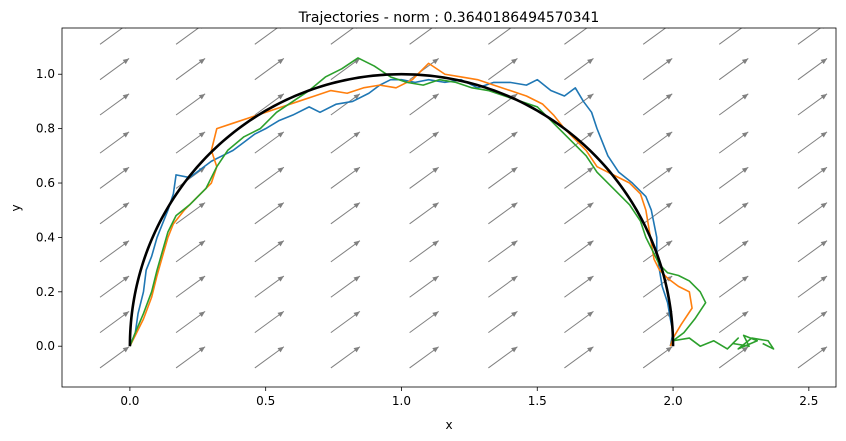 The image size is (846, 441). I want to click on x-axis-ticks: 0.0 0.5 1.0 1.5 2.0 2.5, so click(469, 397).